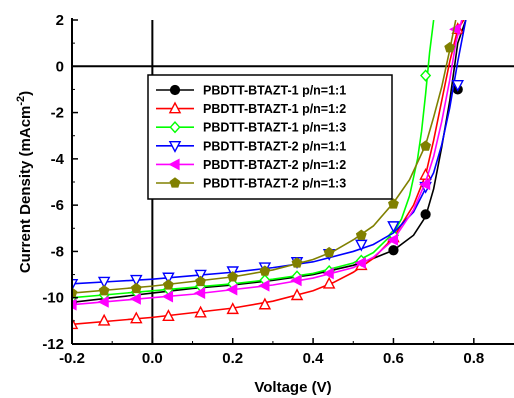  What do you see at coordinates (292, 387) in the screenshot?
I see `x-axis-label: Voltage (V)` at bounding box center [292, 387].